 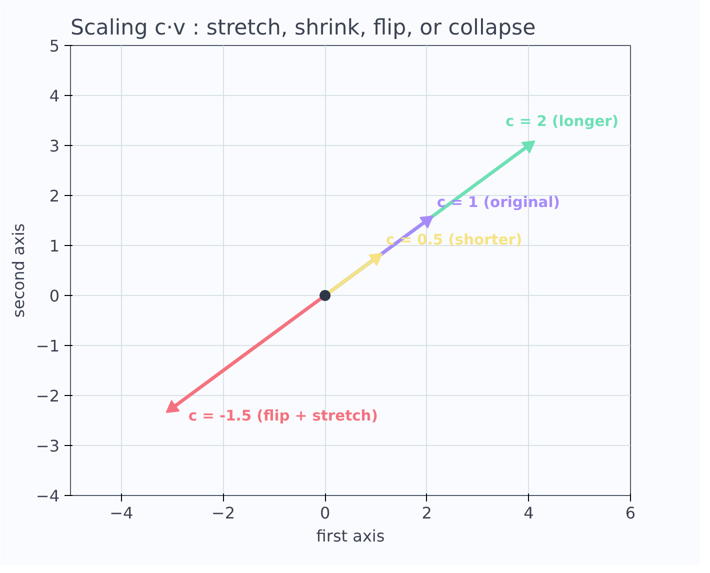 I want to click on x-tick-label: 4, so click(x=529, y=513).